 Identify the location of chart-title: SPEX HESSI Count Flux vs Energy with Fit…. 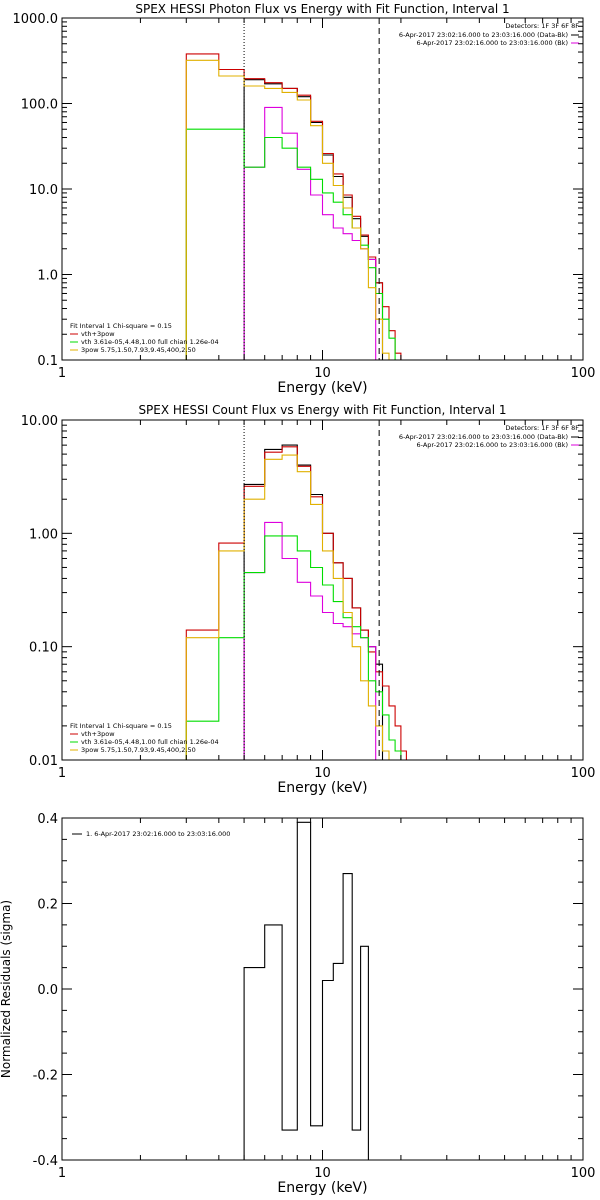
(322, 410).